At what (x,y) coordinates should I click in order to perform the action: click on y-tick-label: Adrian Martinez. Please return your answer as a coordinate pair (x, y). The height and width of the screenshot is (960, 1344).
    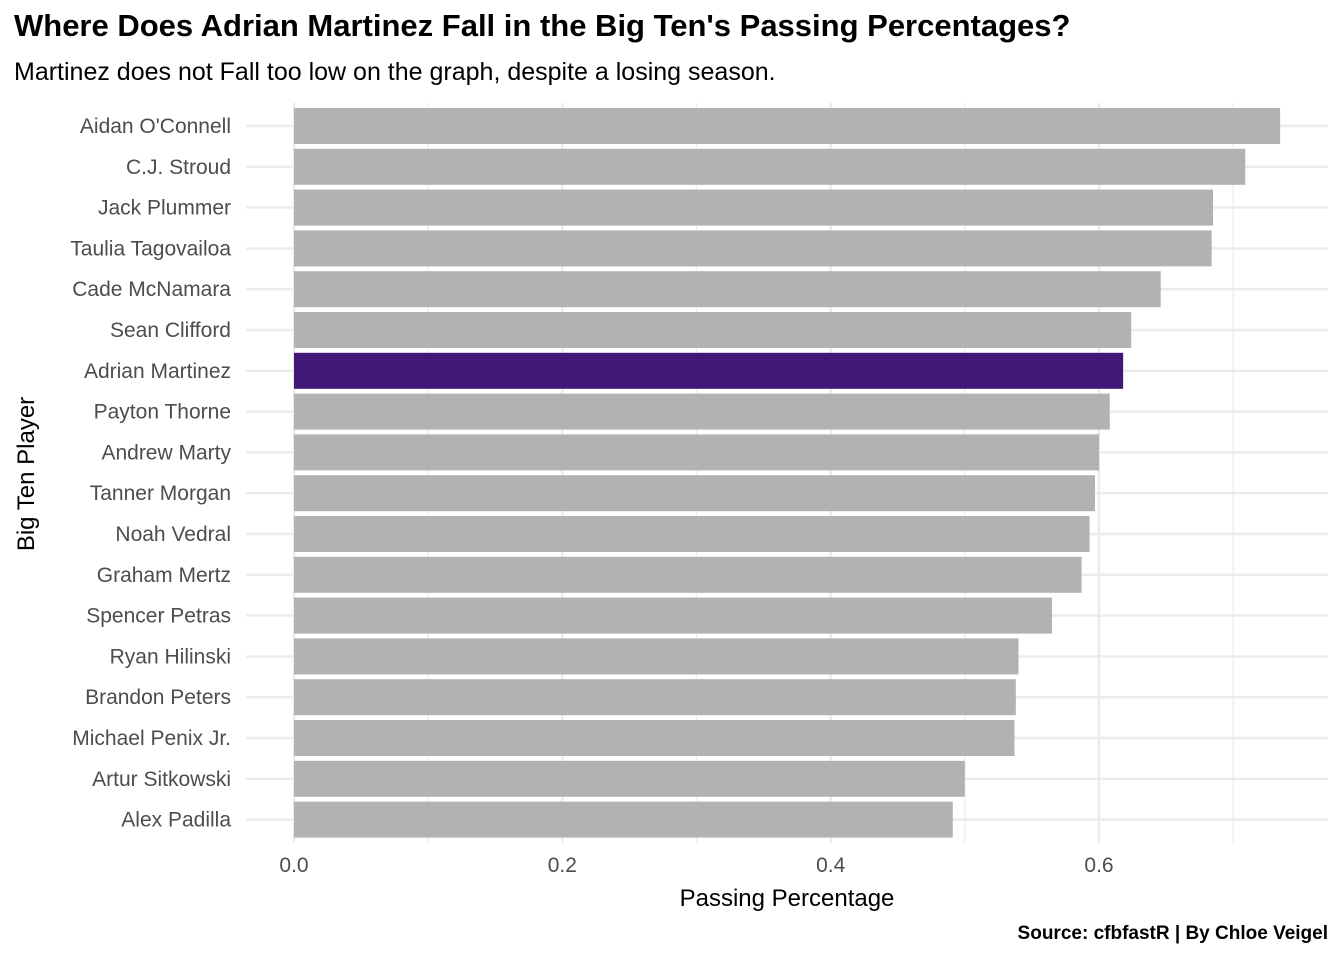
    Looking at the image, I should click on (157, 371).